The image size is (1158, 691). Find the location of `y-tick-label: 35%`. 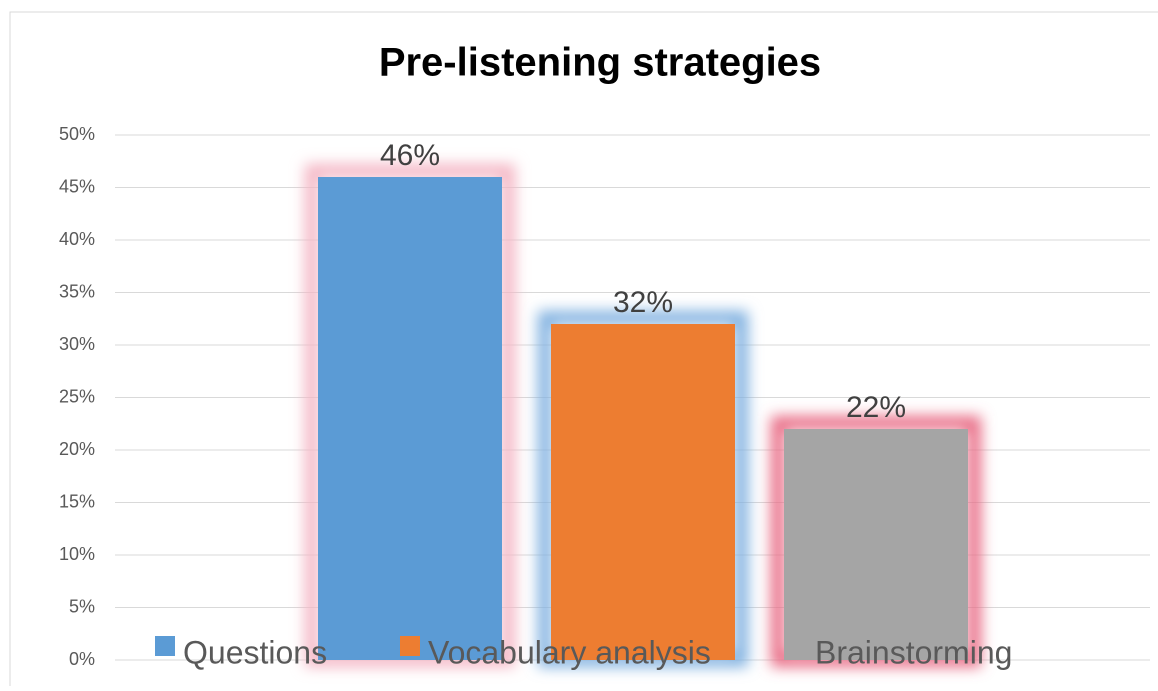

y-tick-label: 35% is located at coordinates (77, 291).